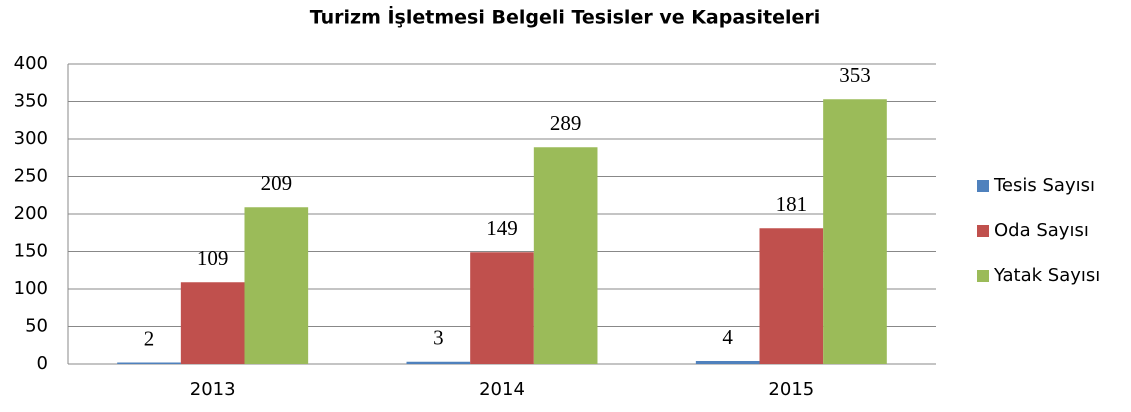 The height and width of the screenshot is (412, 1131). What do you see at coordinates (1046, 275) in the screenshot?
I see `legend-label: Yatak Sayısı` at bounding box center [1046, 275].